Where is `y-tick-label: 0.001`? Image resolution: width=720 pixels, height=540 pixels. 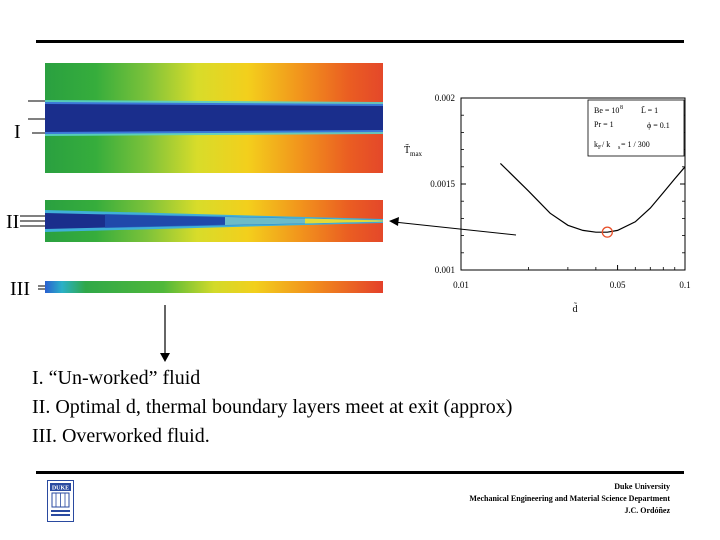 y-tick-label: 0.001 is located at coordinates (445, 270).